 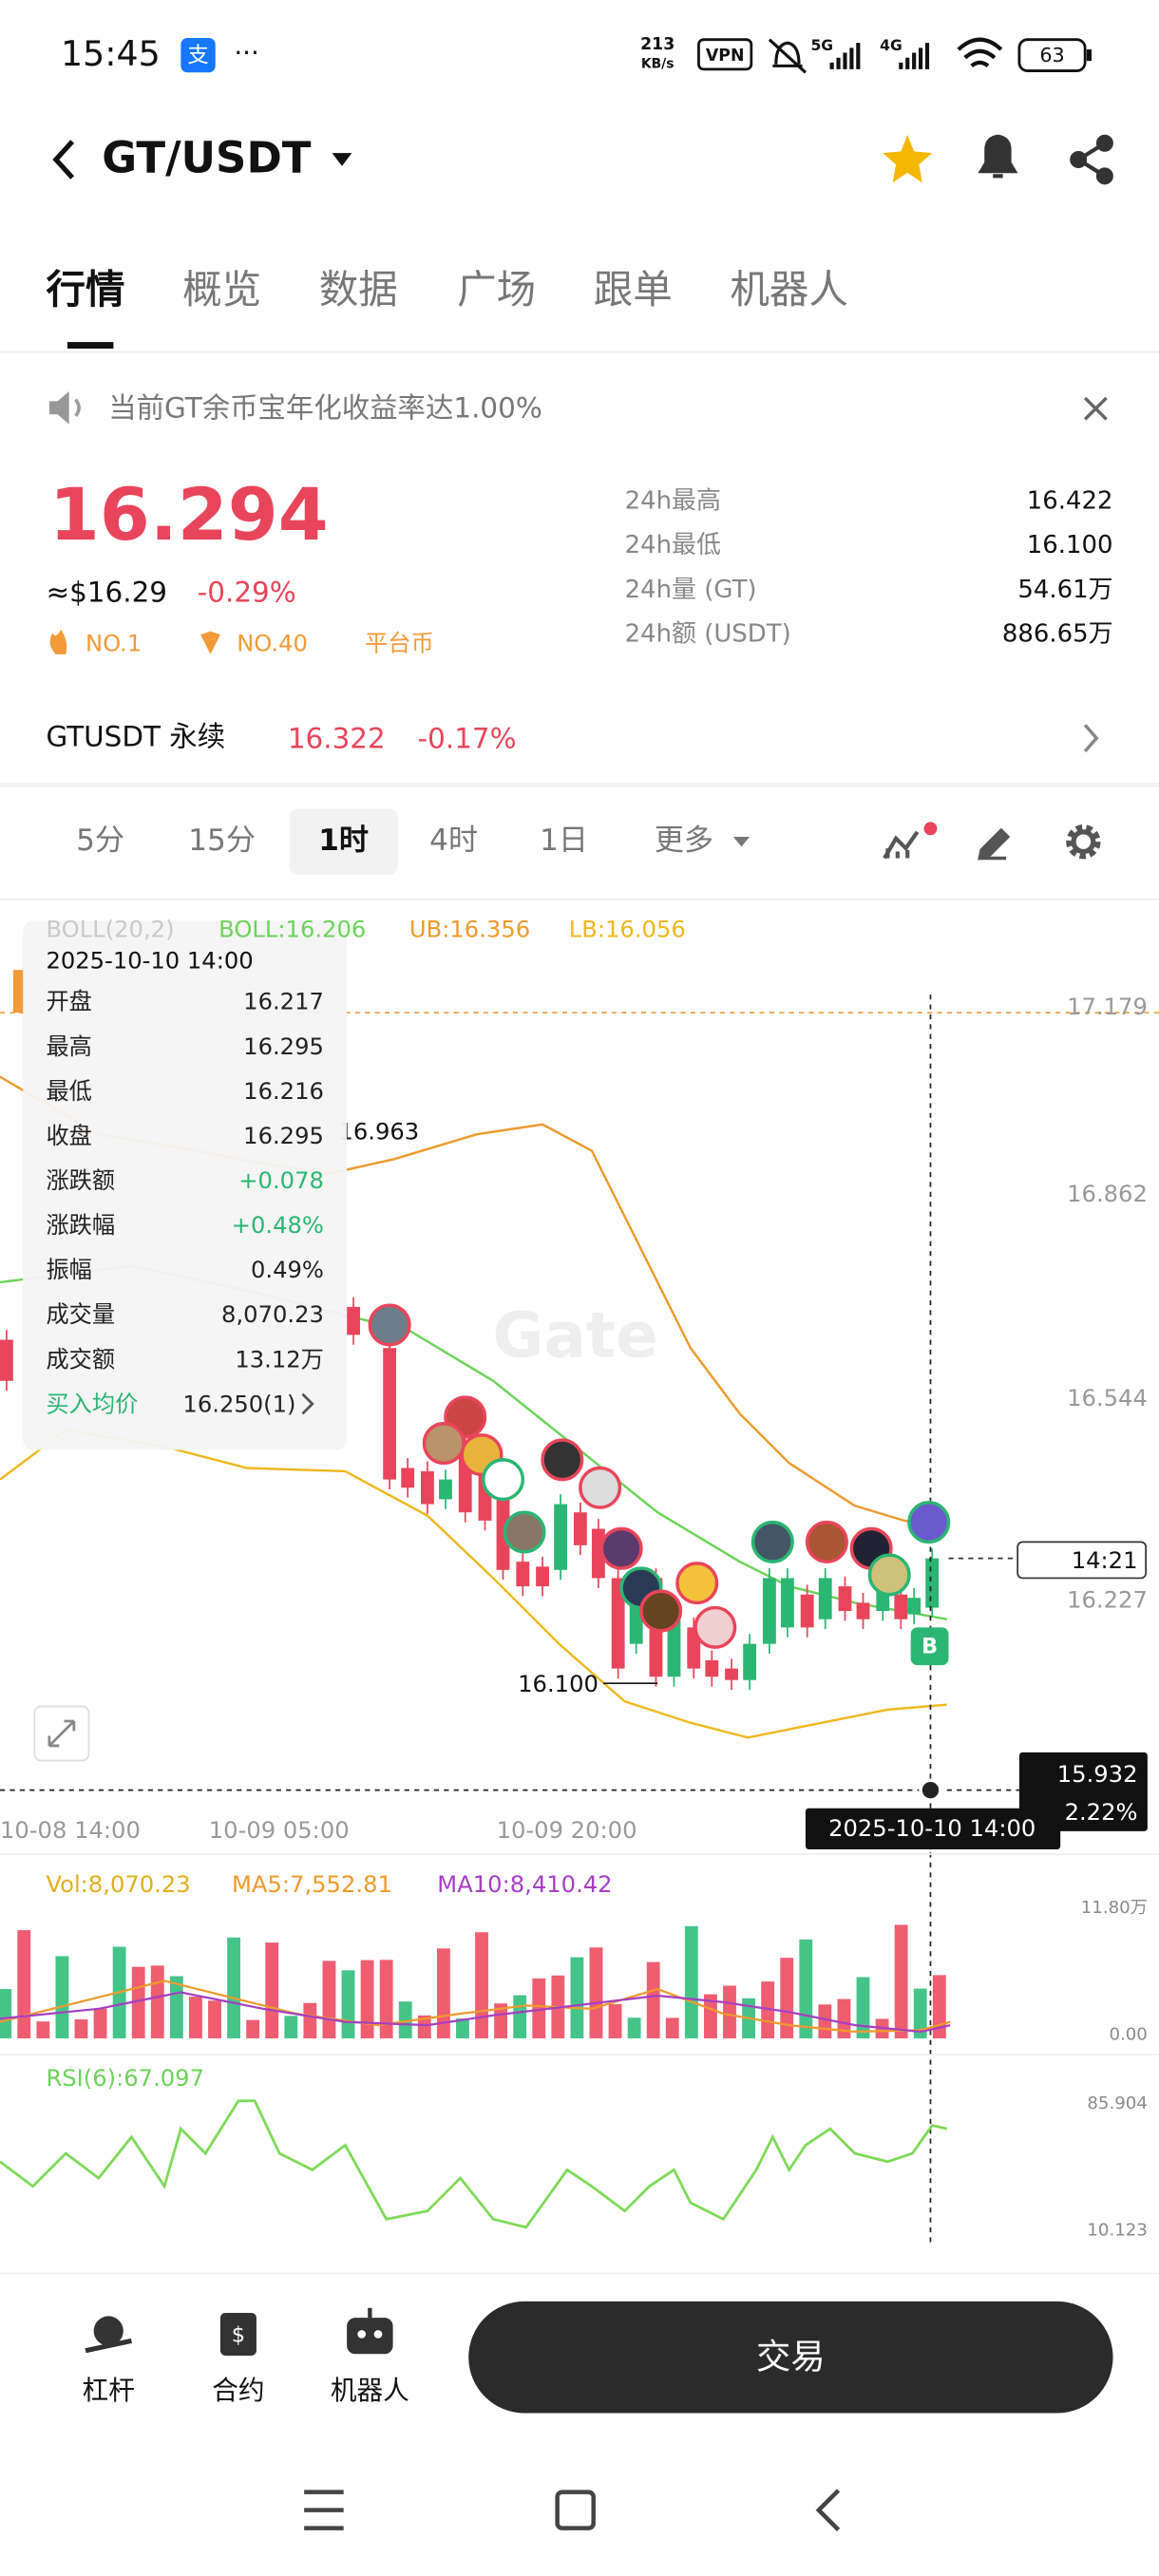 I want to click on notice-text: 当前GT余币宝年化收益率达1.00%, so click(x=325, y=408).